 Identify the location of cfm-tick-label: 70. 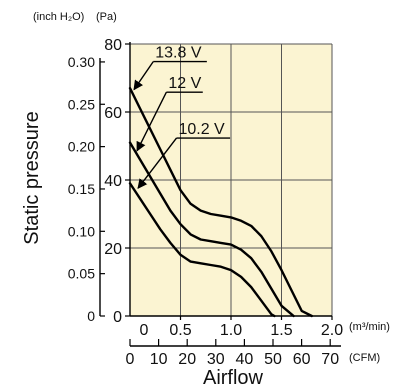
(330, 359).